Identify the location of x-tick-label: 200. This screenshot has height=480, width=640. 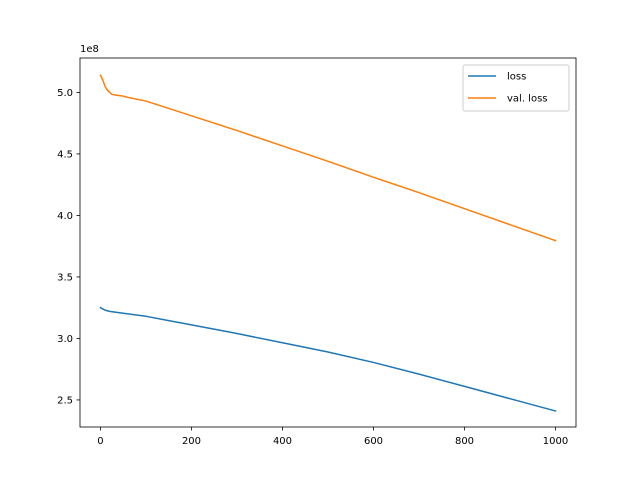
(191, 441).